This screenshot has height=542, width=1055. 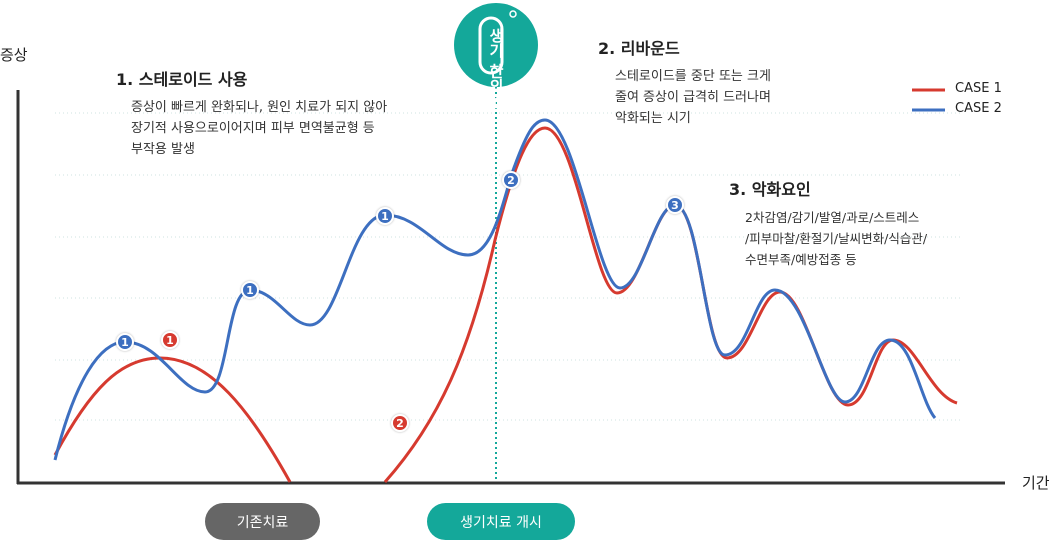 I want to click on section2-text: 스테로이드를 중단 또는 크게 줄여 증상이 급격히 드러나며 악화되는 시기, so click(x=693, y=97).